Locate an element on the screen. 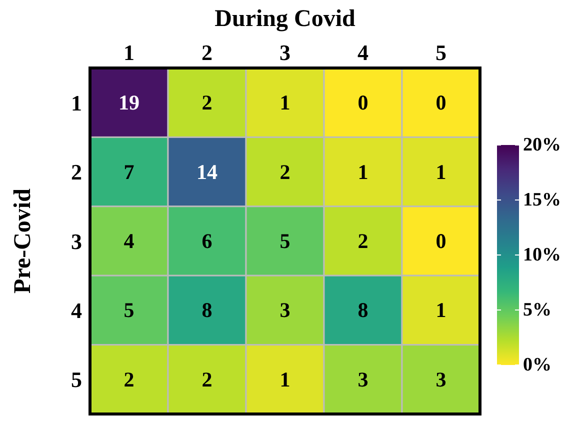 This screenshot has height=424, width=574. y-tick-label: 5 is located at coordinates (76, 379).